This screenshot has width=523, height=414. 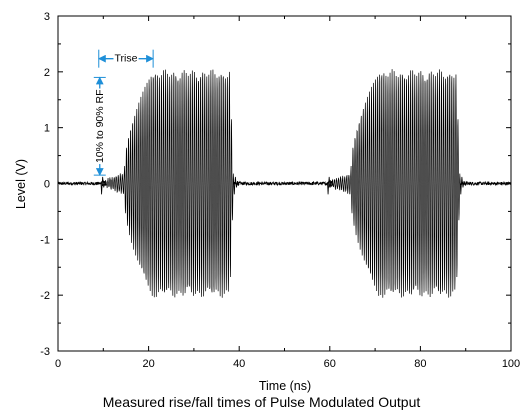 What do you see at coordinates (239, 364) in the screenshot?
I see `x-tick-label: 40` at bounding box center [239, 364].